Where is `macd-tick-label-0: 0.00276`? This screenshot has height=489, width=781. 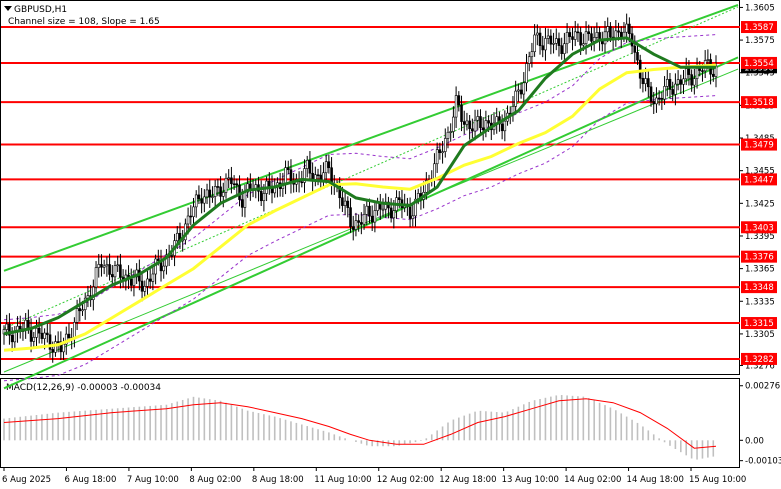 macd-tick-label-0: 0.00276 is located at coordinates (762, 387).